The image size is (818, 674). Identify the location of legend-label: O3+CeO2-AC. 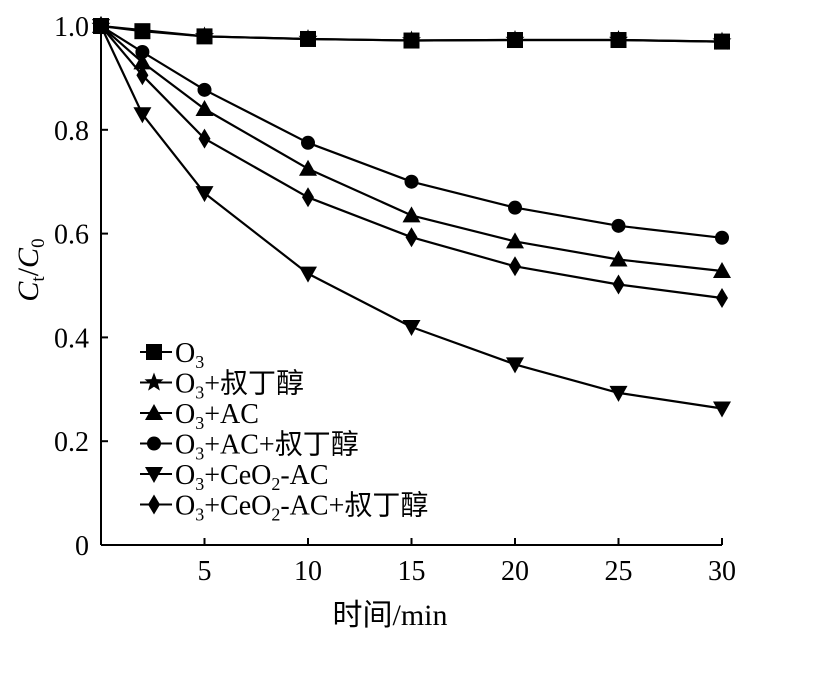
(252, 477).